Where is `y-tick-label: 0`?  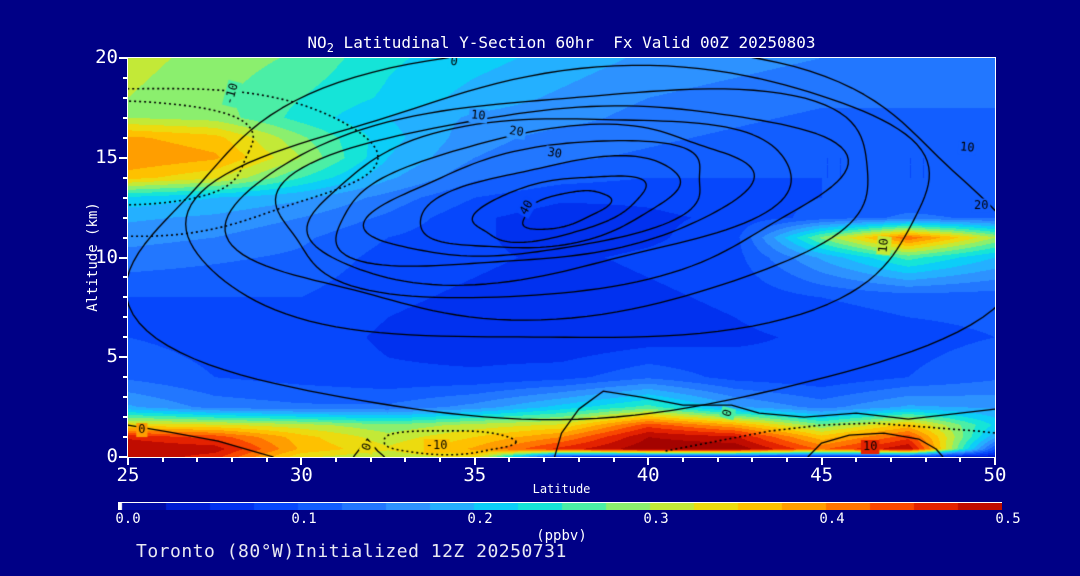 y-tick-label: 0 is located at coordinates (112, 456).